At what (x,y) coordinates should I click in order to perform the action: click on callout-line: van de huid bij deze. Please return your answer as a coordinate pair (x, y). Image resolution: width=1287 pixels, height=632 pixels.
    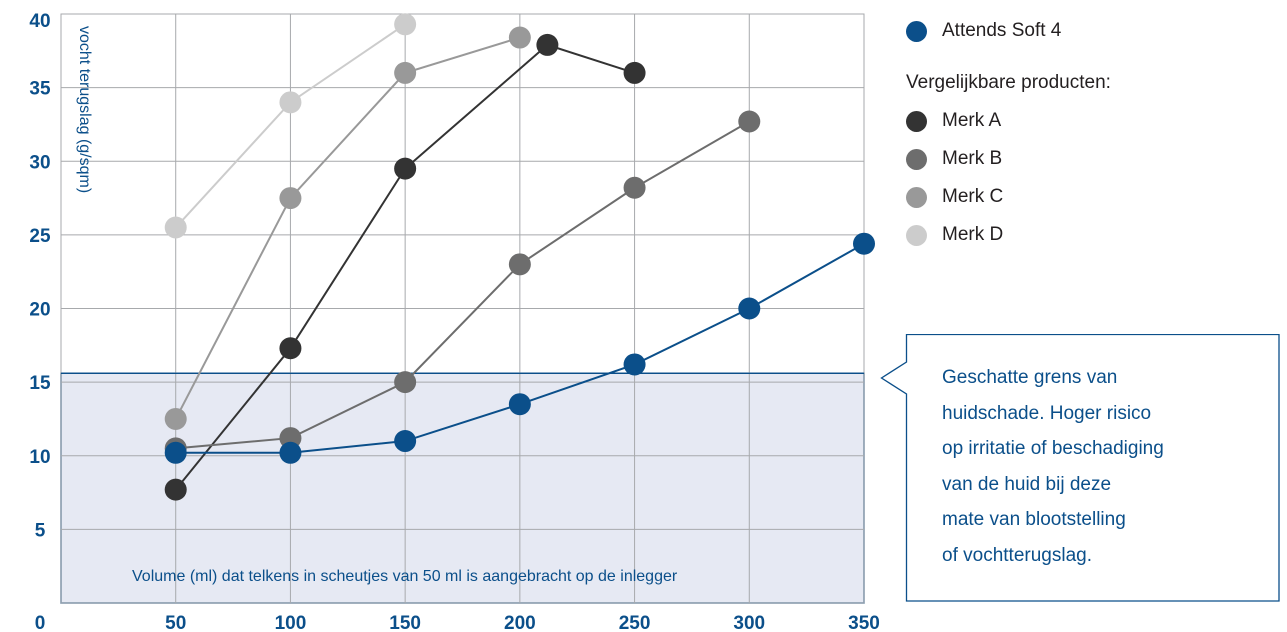
    Looking at the image, I should click on (1027, 484).